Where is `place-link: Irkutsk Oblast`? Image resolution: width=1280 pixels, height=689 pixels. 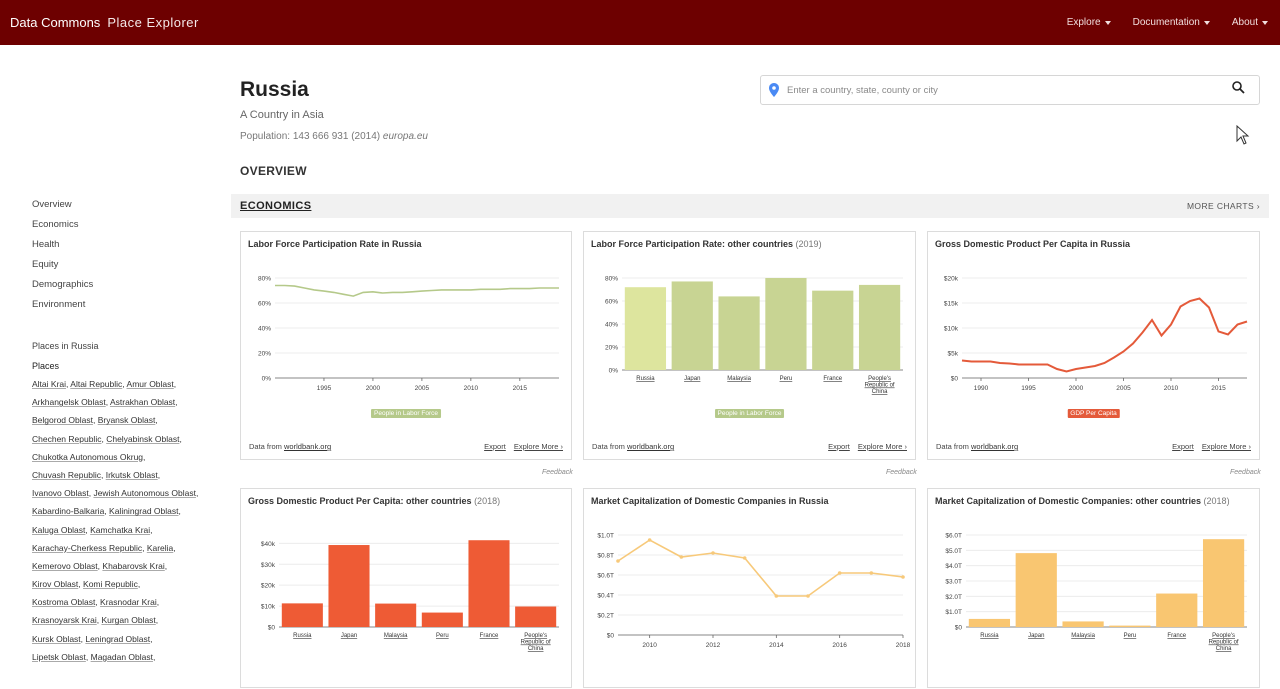 place-link: Irkutsk Oblast is located at coordinates (131, 474).